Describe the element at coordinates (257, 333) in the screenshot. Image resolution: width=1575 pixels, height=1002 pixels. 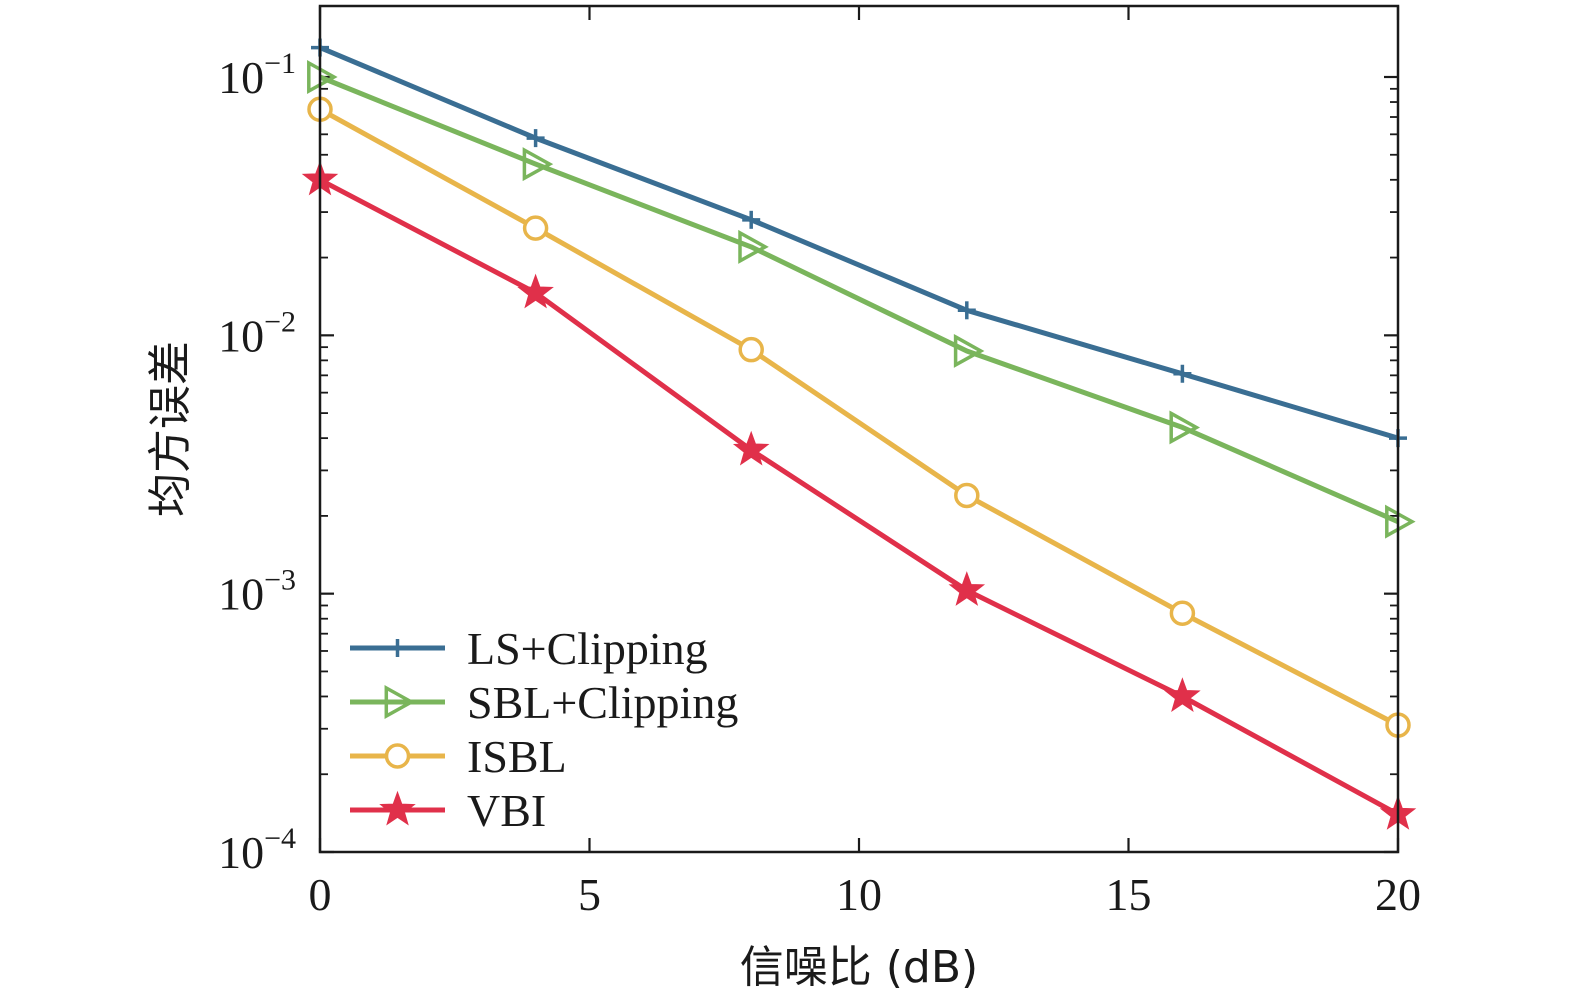
I see `y-tick-label: 10⁻²` at that location.